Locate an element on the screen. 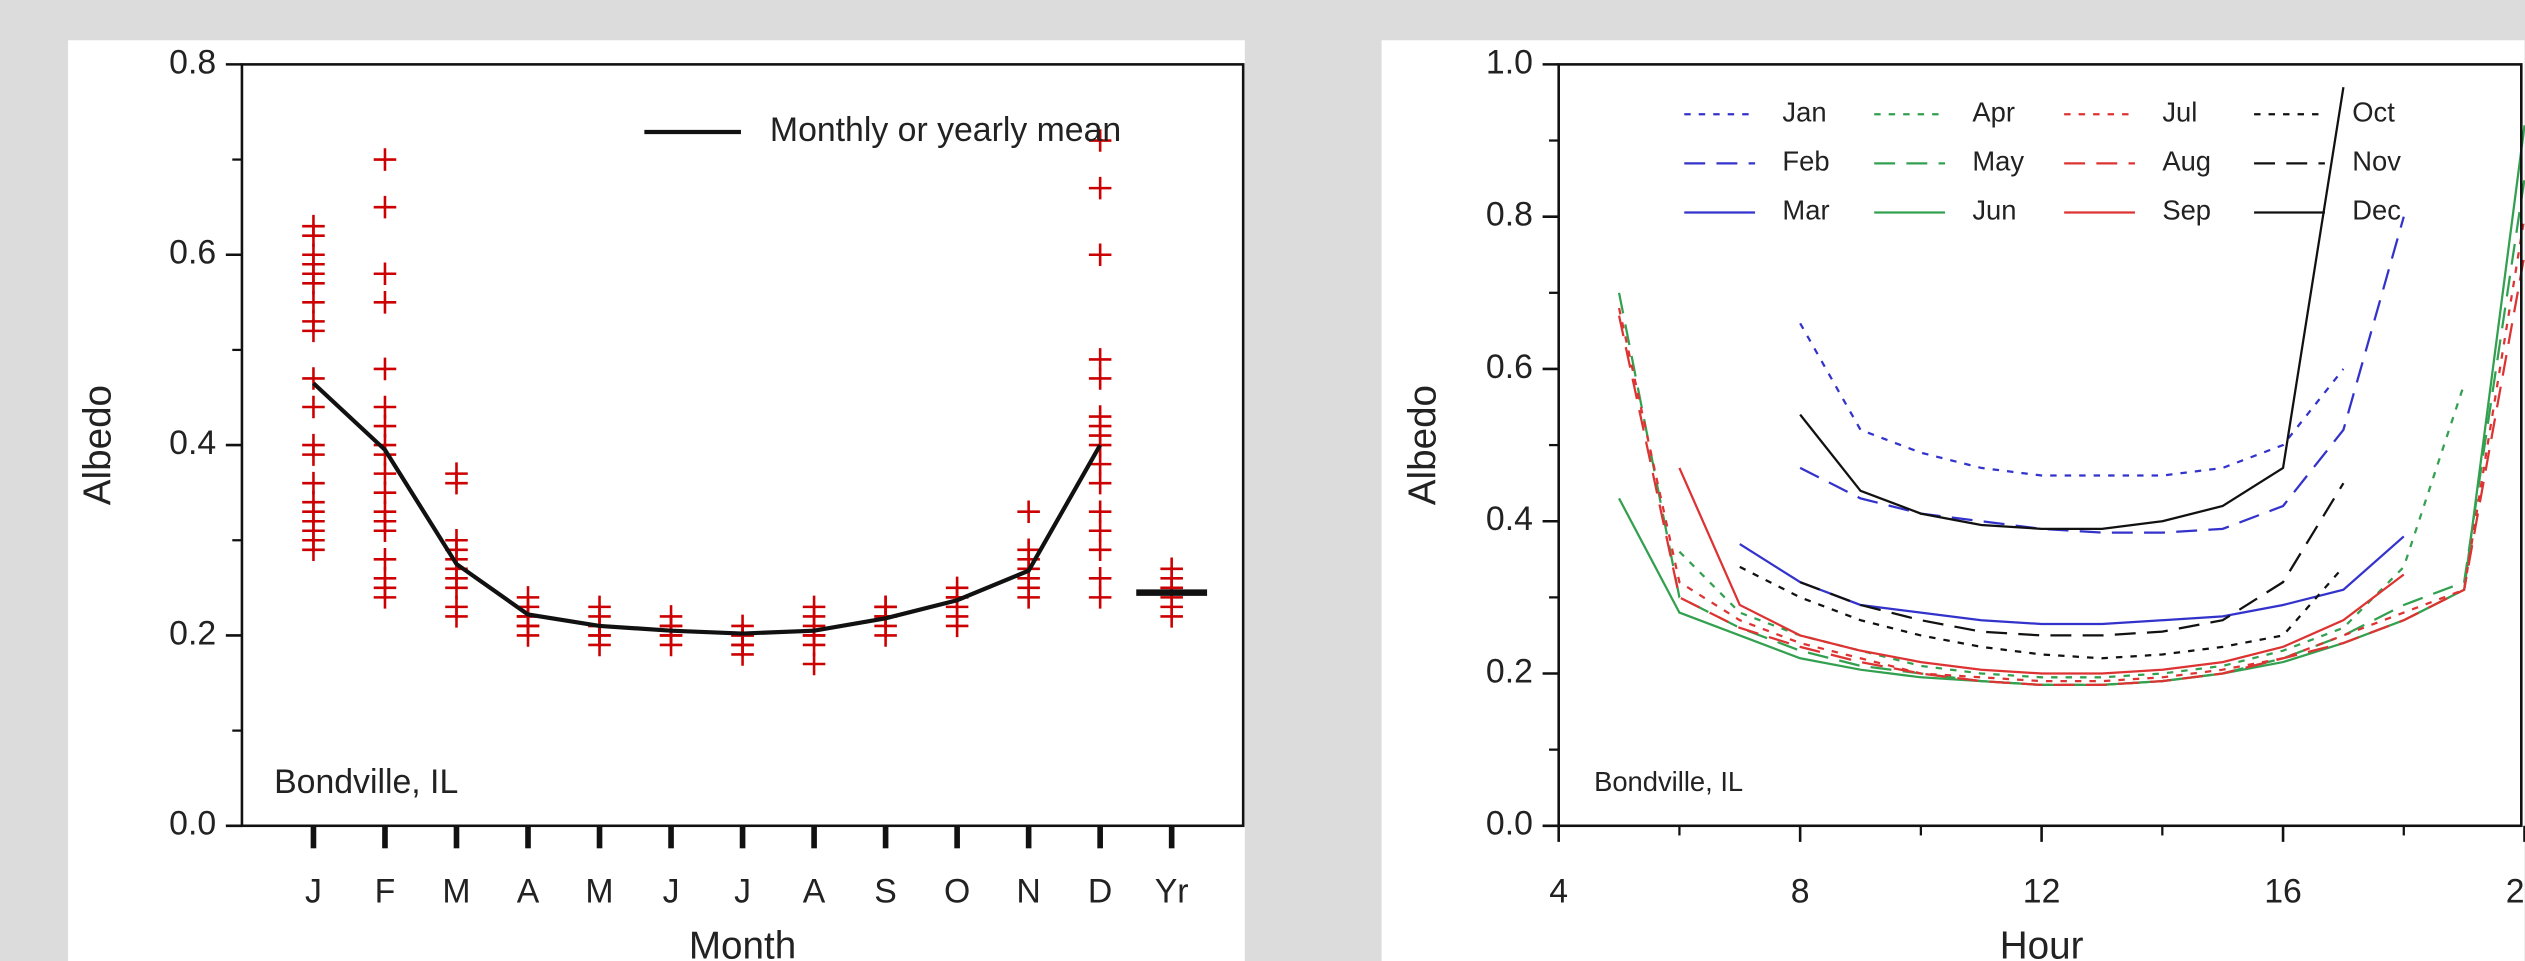  x-tick-label: 16 is located at coordinates (2283, 891).